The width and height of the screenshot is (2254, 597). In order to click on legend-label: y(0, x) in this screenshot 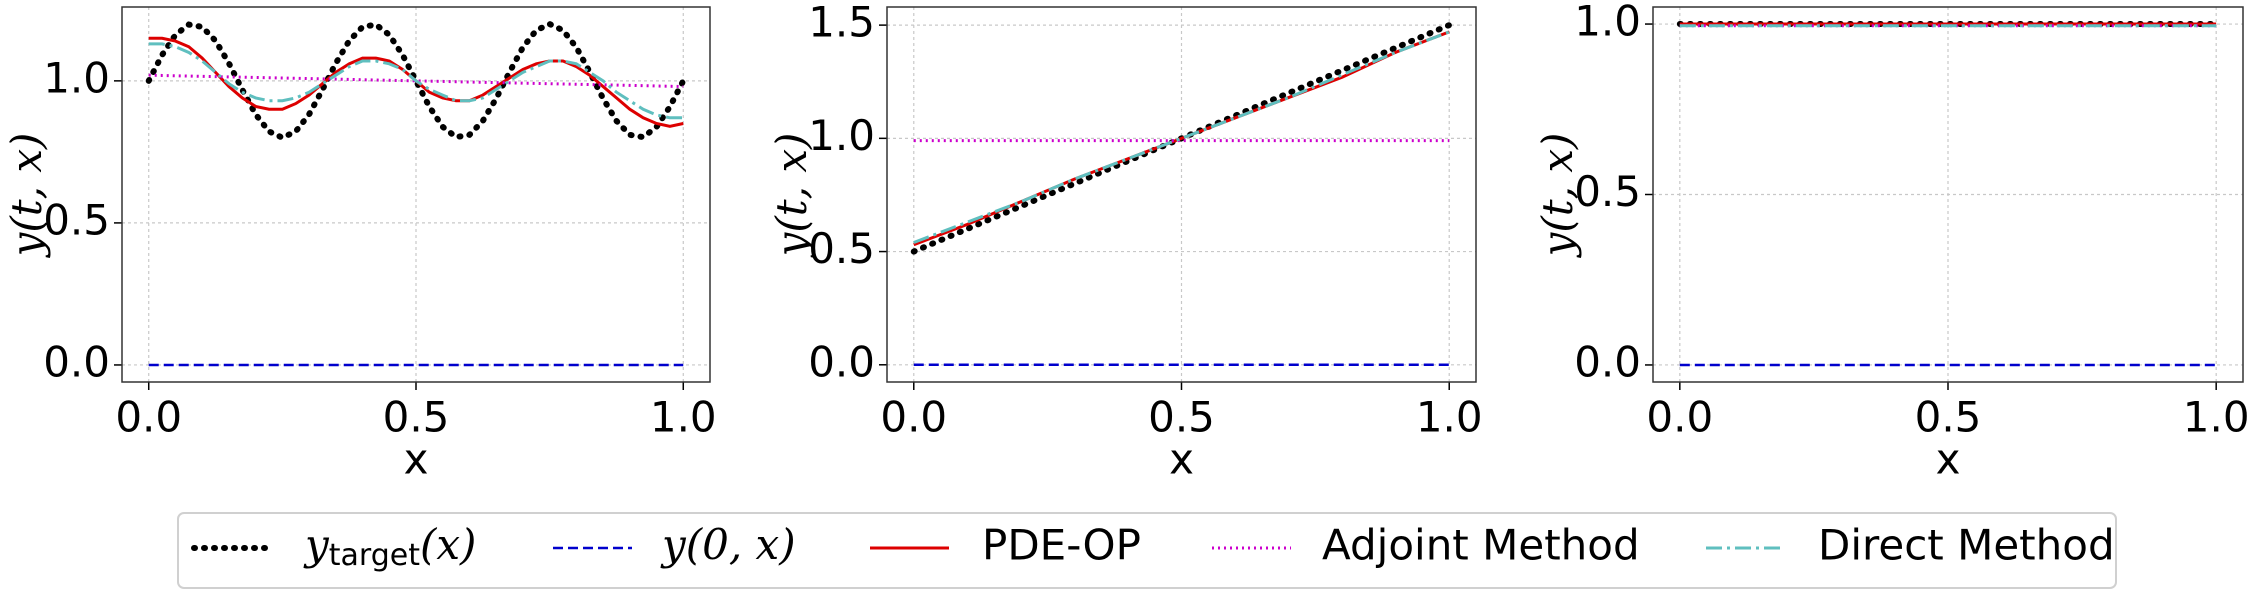, I will do `click(728, 544)`.